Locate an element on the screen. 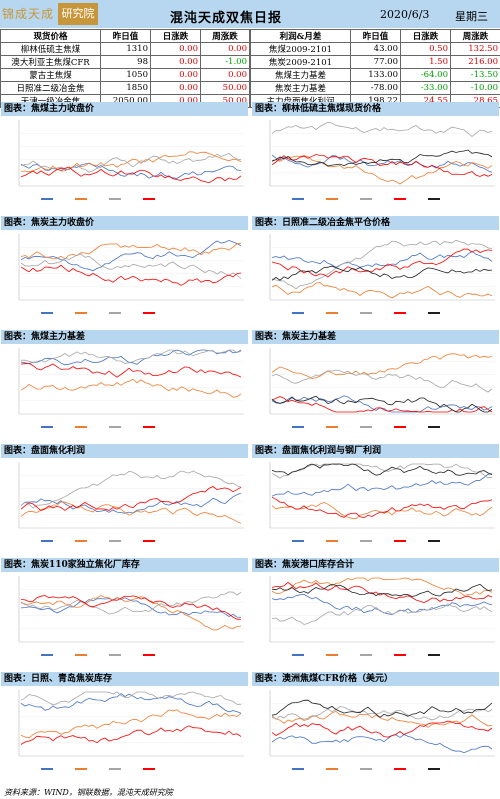  logo-badge: 研究院 is located at coordinates (78, 14).